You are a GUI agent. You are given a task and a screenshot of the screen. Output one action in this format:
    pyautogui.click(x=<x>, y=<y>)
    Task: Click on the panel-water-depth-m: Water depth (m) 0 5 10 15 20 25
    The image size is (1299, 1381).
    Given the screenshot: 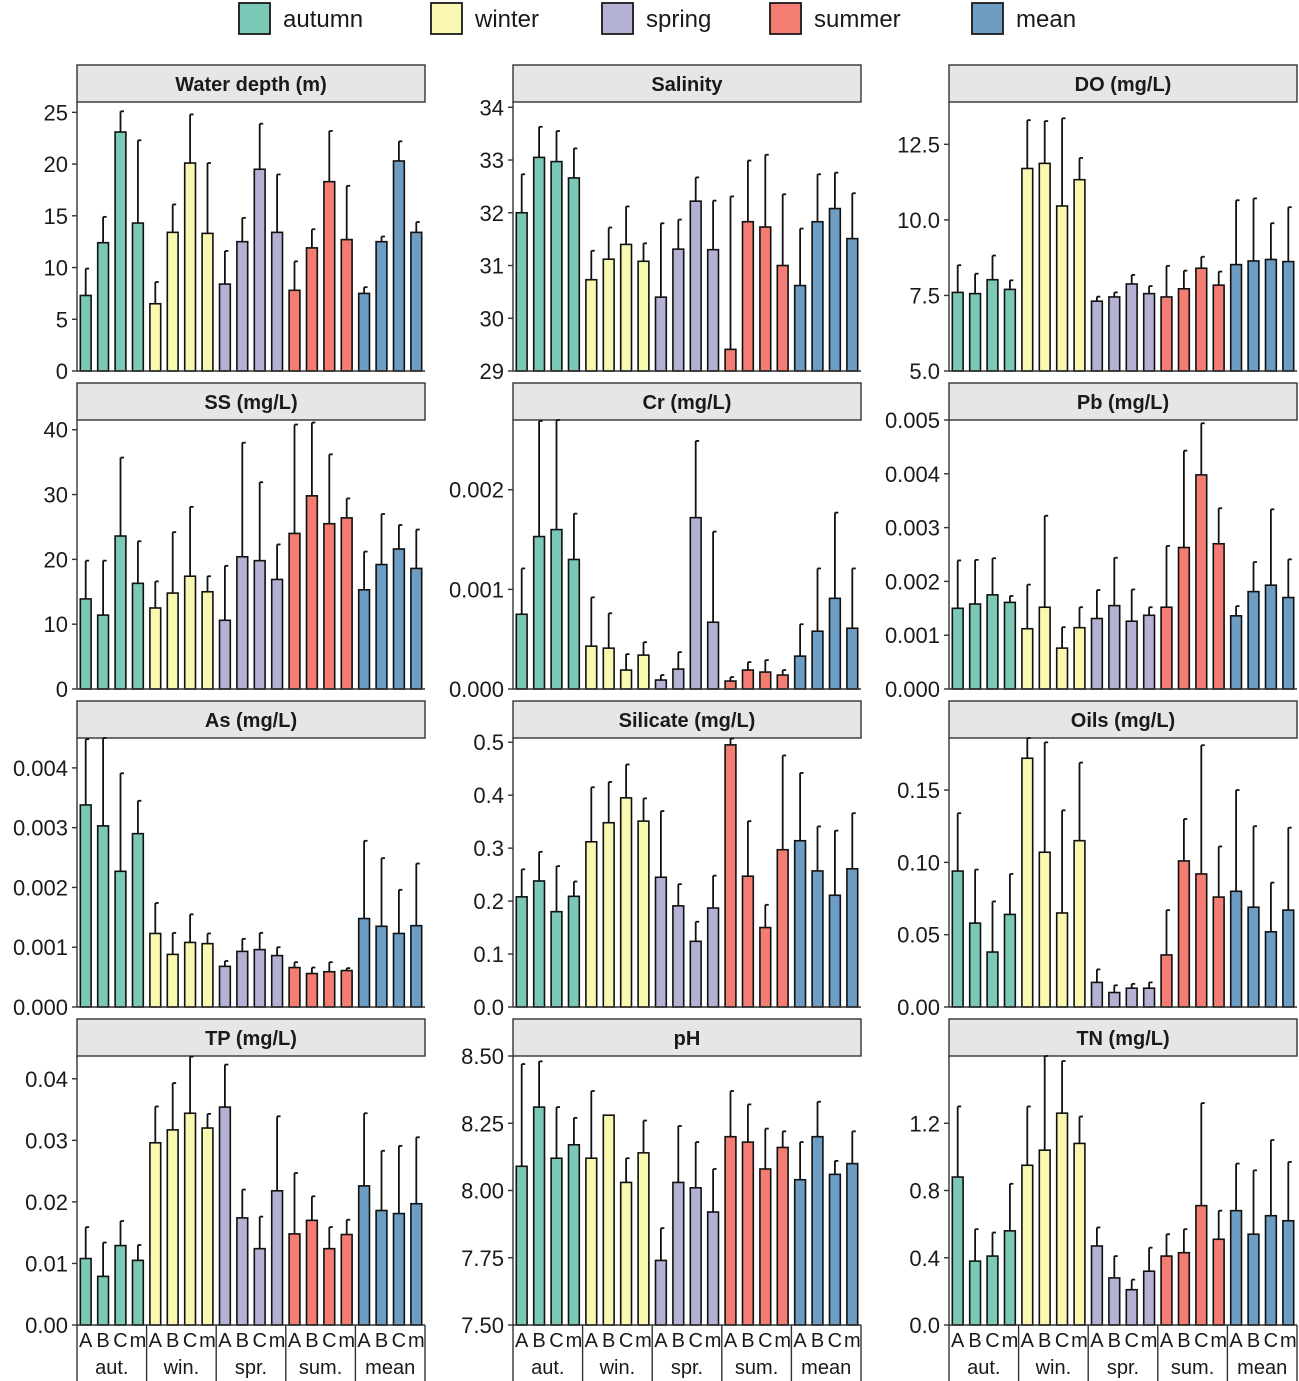 What is the action you would take?
    pyautogui.click(x=235, y=224)
    